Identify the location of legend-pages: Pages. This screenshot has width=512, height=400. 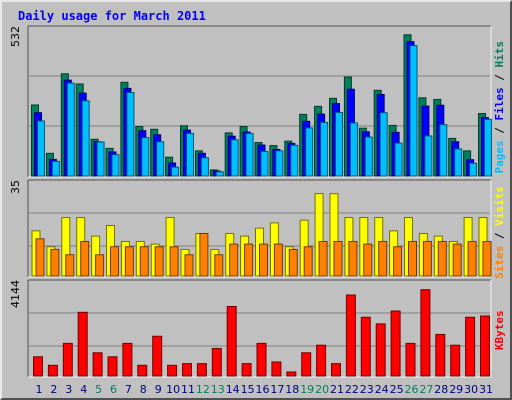
(499, 156).